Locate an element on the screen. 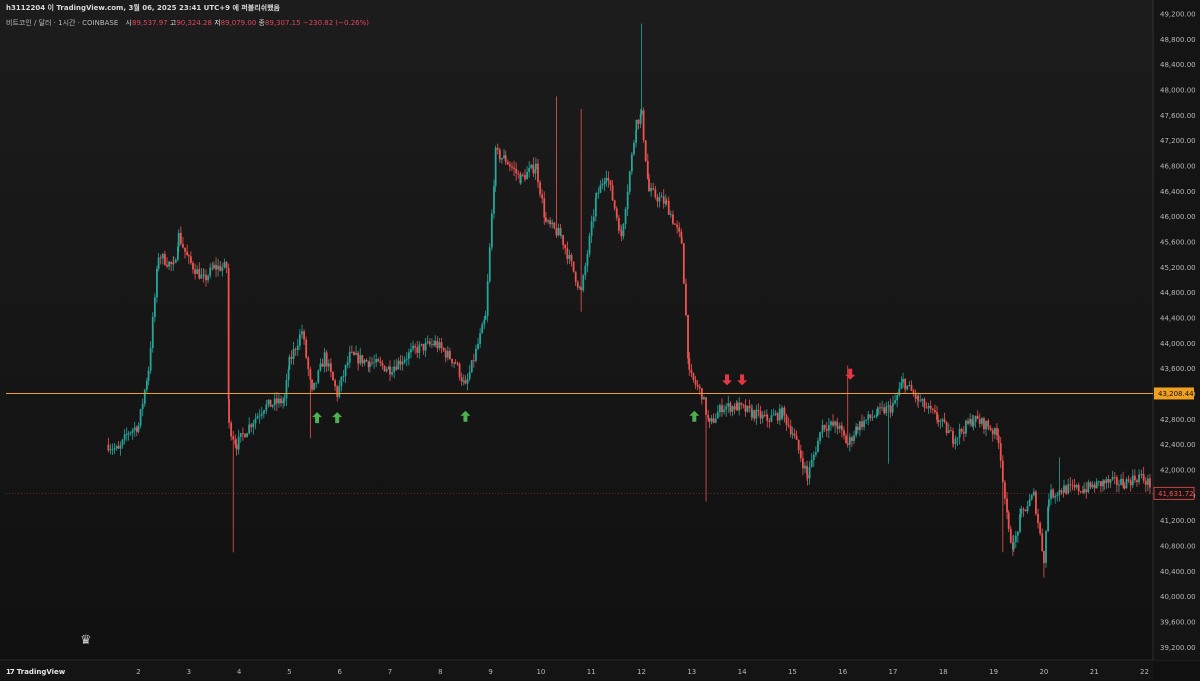 This screenshot has height=681, width=1200. y-tick-label: 45,200.00 is located at coordinates (1178, 268).